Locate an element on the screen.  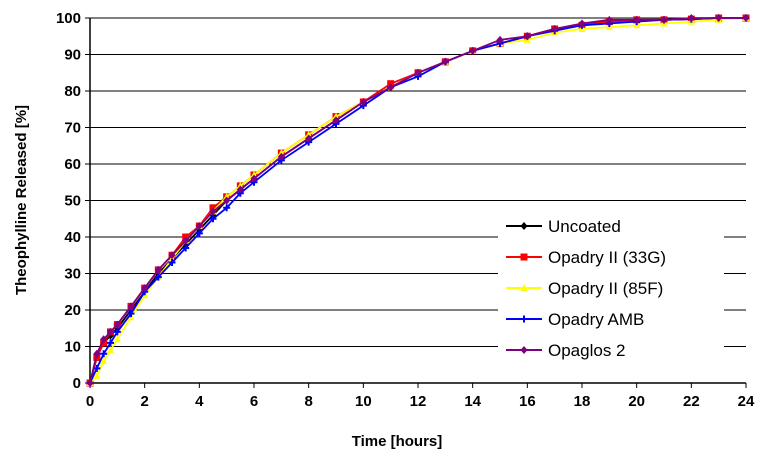
legend-item-opadry-ii-85f: Opadry II (85F) is located at coordinates (584, 288).